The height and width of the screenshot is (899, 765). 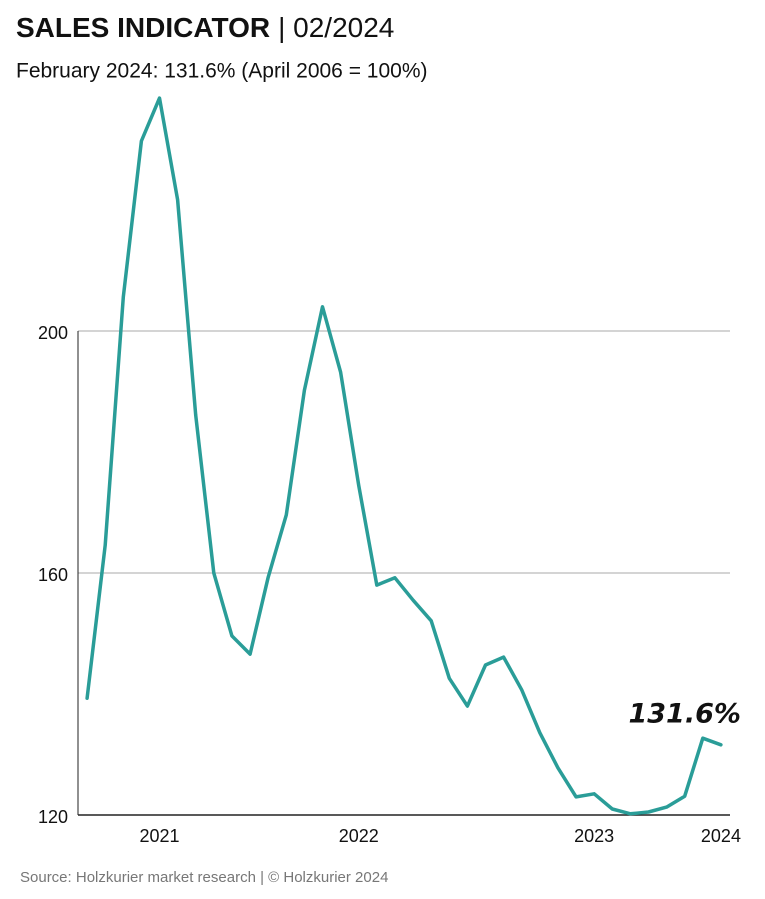 What do you see at coordinates (159, 836) in the screenshot?
I see `x-tick-label: 2021` at bounding box center [159, 836].